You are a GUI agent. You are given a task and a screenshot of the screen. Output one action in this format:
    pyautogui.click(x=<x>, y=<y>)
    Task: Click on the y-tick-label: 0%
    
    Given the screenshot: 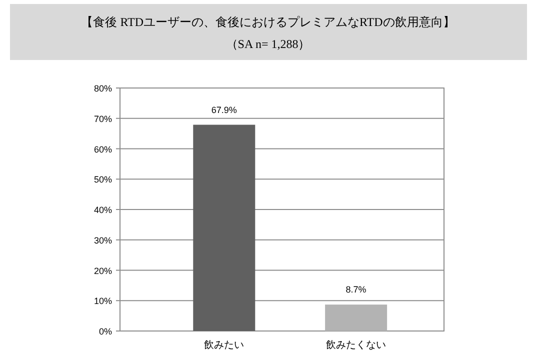 What is the action you would take?
    pyautogui.click(x=105, y=331)
    